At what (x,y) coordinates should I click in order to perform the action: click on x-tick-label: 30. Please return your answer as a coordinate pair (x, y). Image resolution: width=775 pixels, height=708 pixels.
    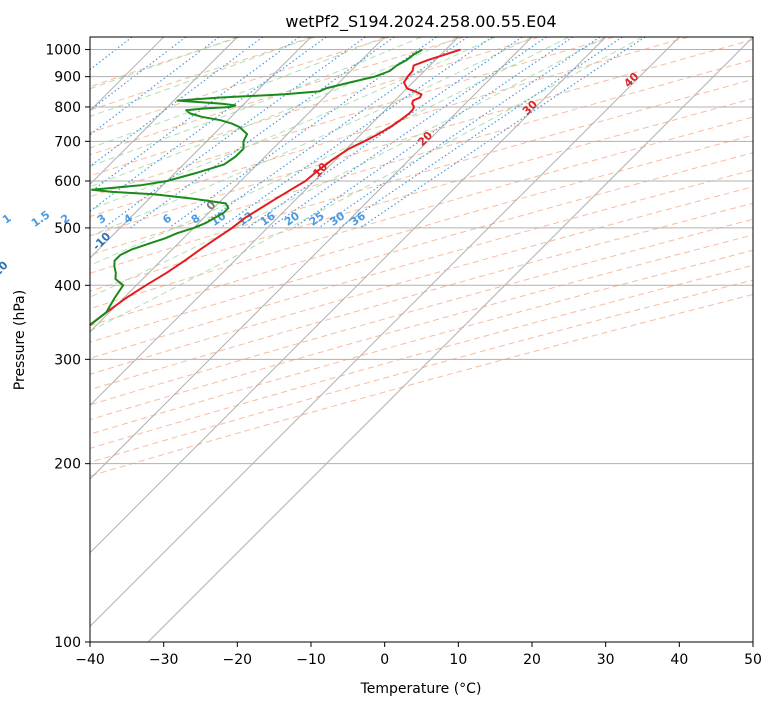
    Looking at the image, I should click on (606, 660).